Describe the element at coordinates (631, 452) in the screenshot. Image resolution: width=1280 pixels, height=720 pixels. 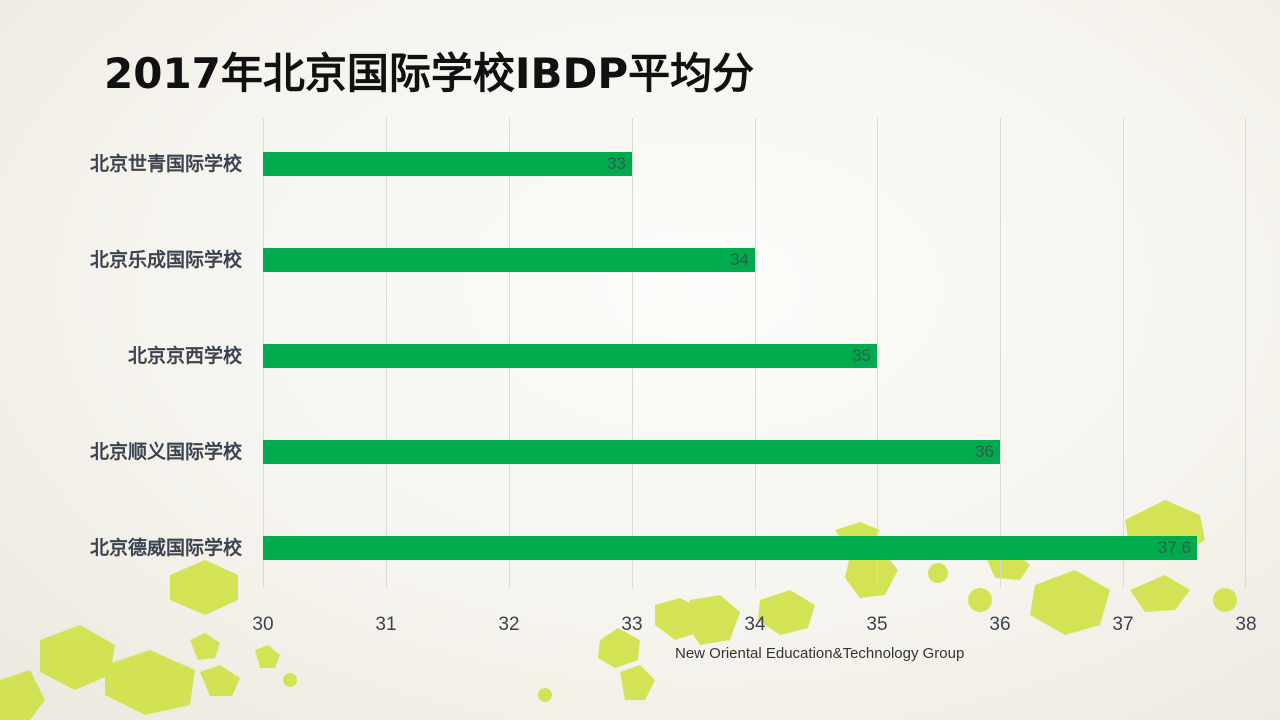
I see `bar-3: 36` at that location.